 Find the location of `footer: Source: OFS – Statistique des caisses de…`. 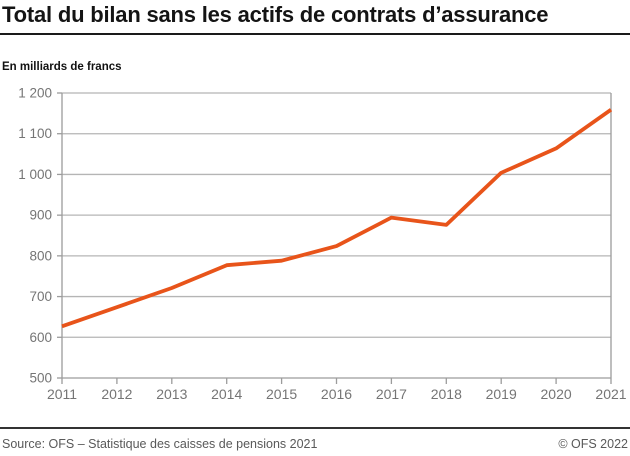

footer: Source: OFS – Statistique des caisses de… is located at coordinates (315, 444).